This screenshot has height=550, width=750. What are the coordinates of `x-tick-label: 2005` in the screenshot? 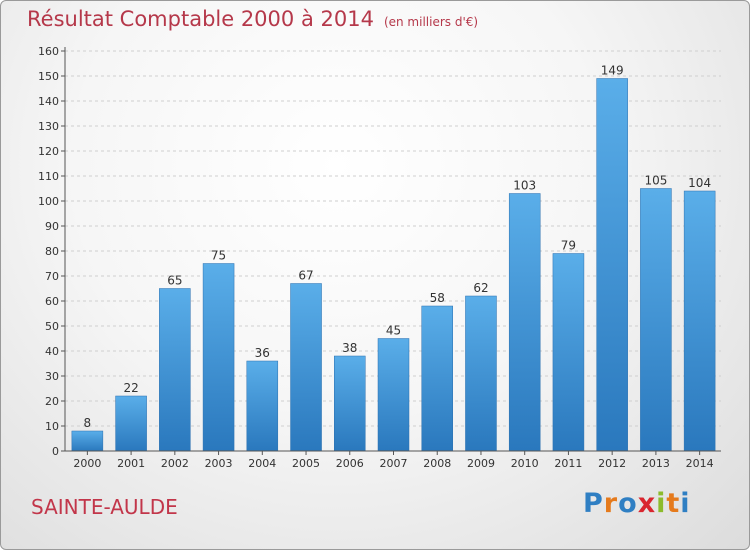 It's located at (306, 463).